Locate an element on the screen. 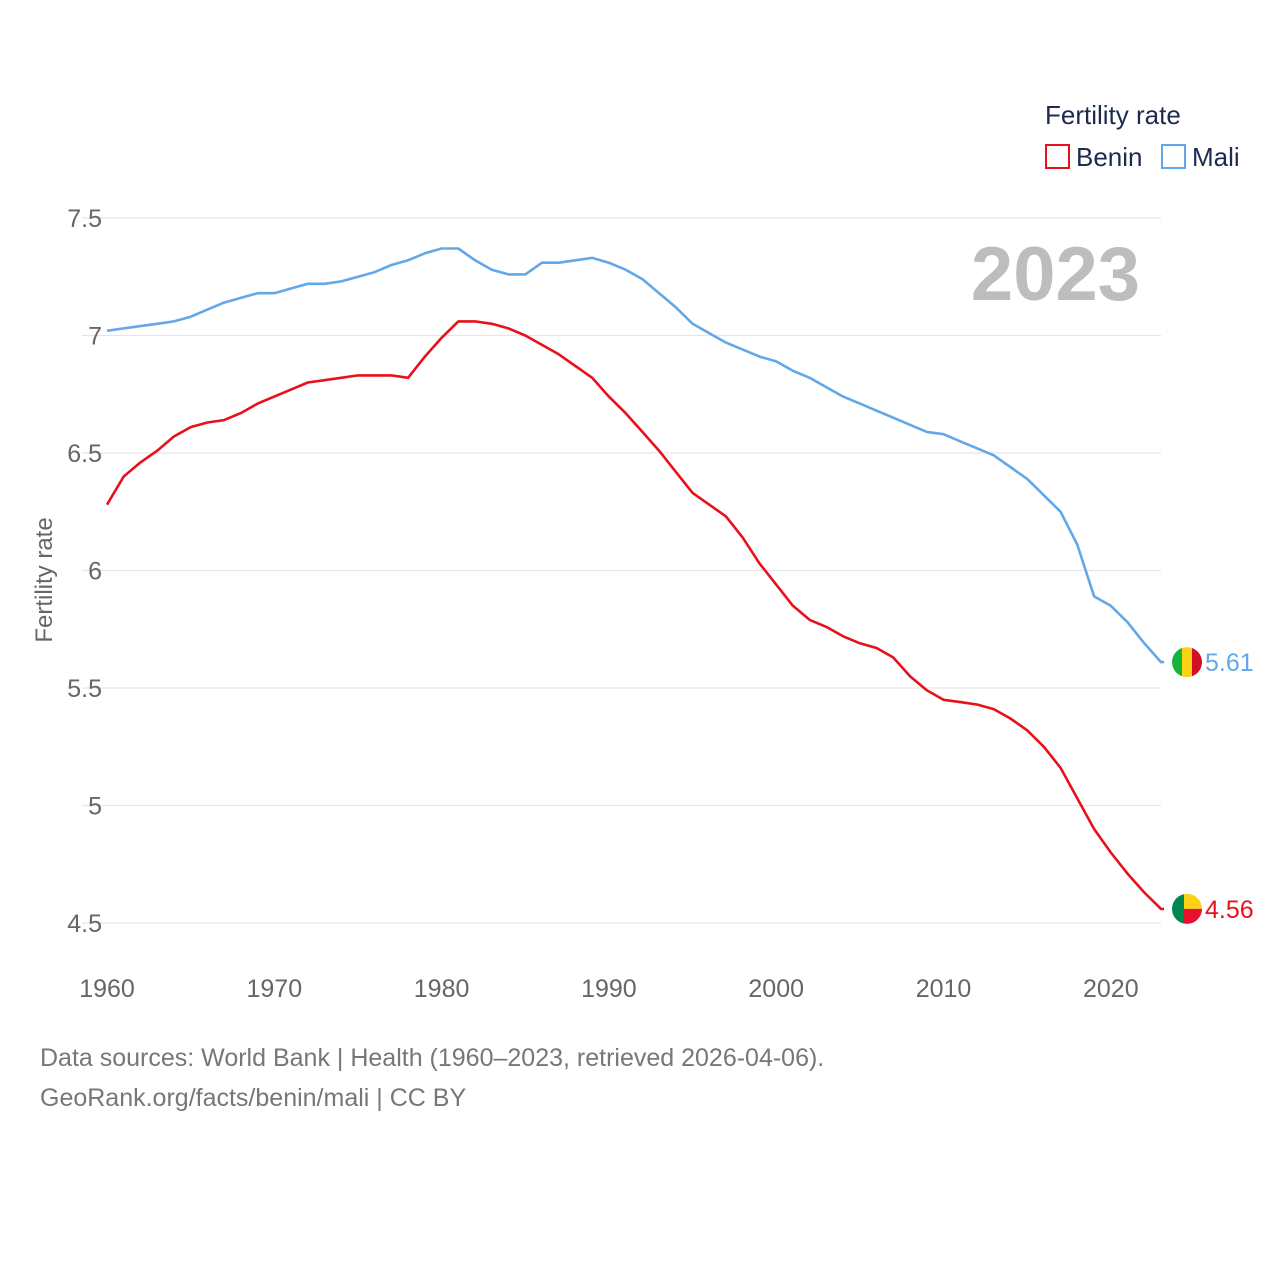  y-tick-label: 5 is located at coordinates (95, 807).